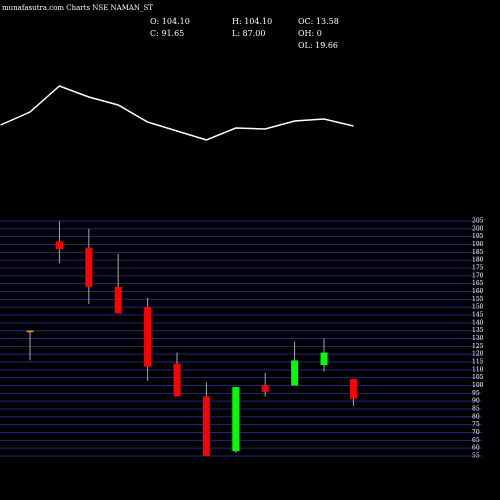 The width and height of the screenshot is (500, 500). What do you see at coordinates (478, 362) in the screenshot?
I see `y-tick-label: 115` at bounding box center [478, 362].